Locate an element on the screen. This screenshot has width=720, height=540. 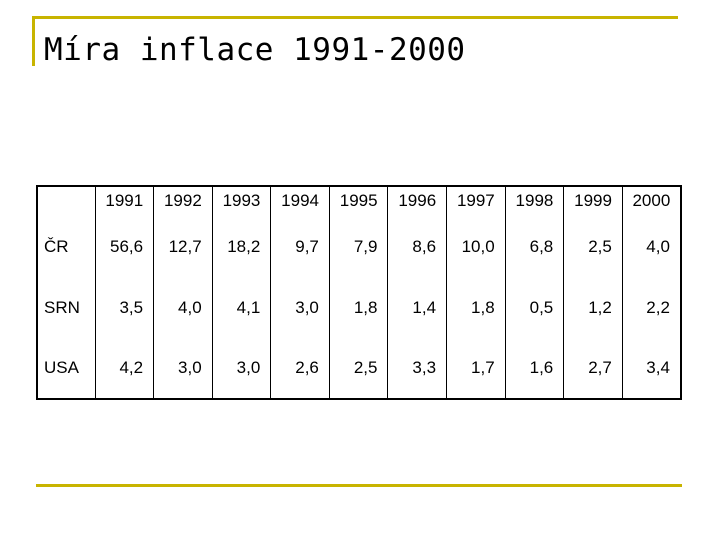
table-cell: 4,1 is located at coordinates (241, 307).